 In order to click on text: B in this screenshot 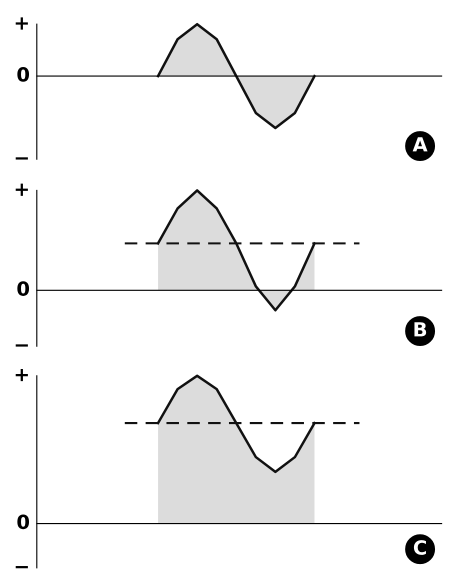, I will do `click(420, 329)`.